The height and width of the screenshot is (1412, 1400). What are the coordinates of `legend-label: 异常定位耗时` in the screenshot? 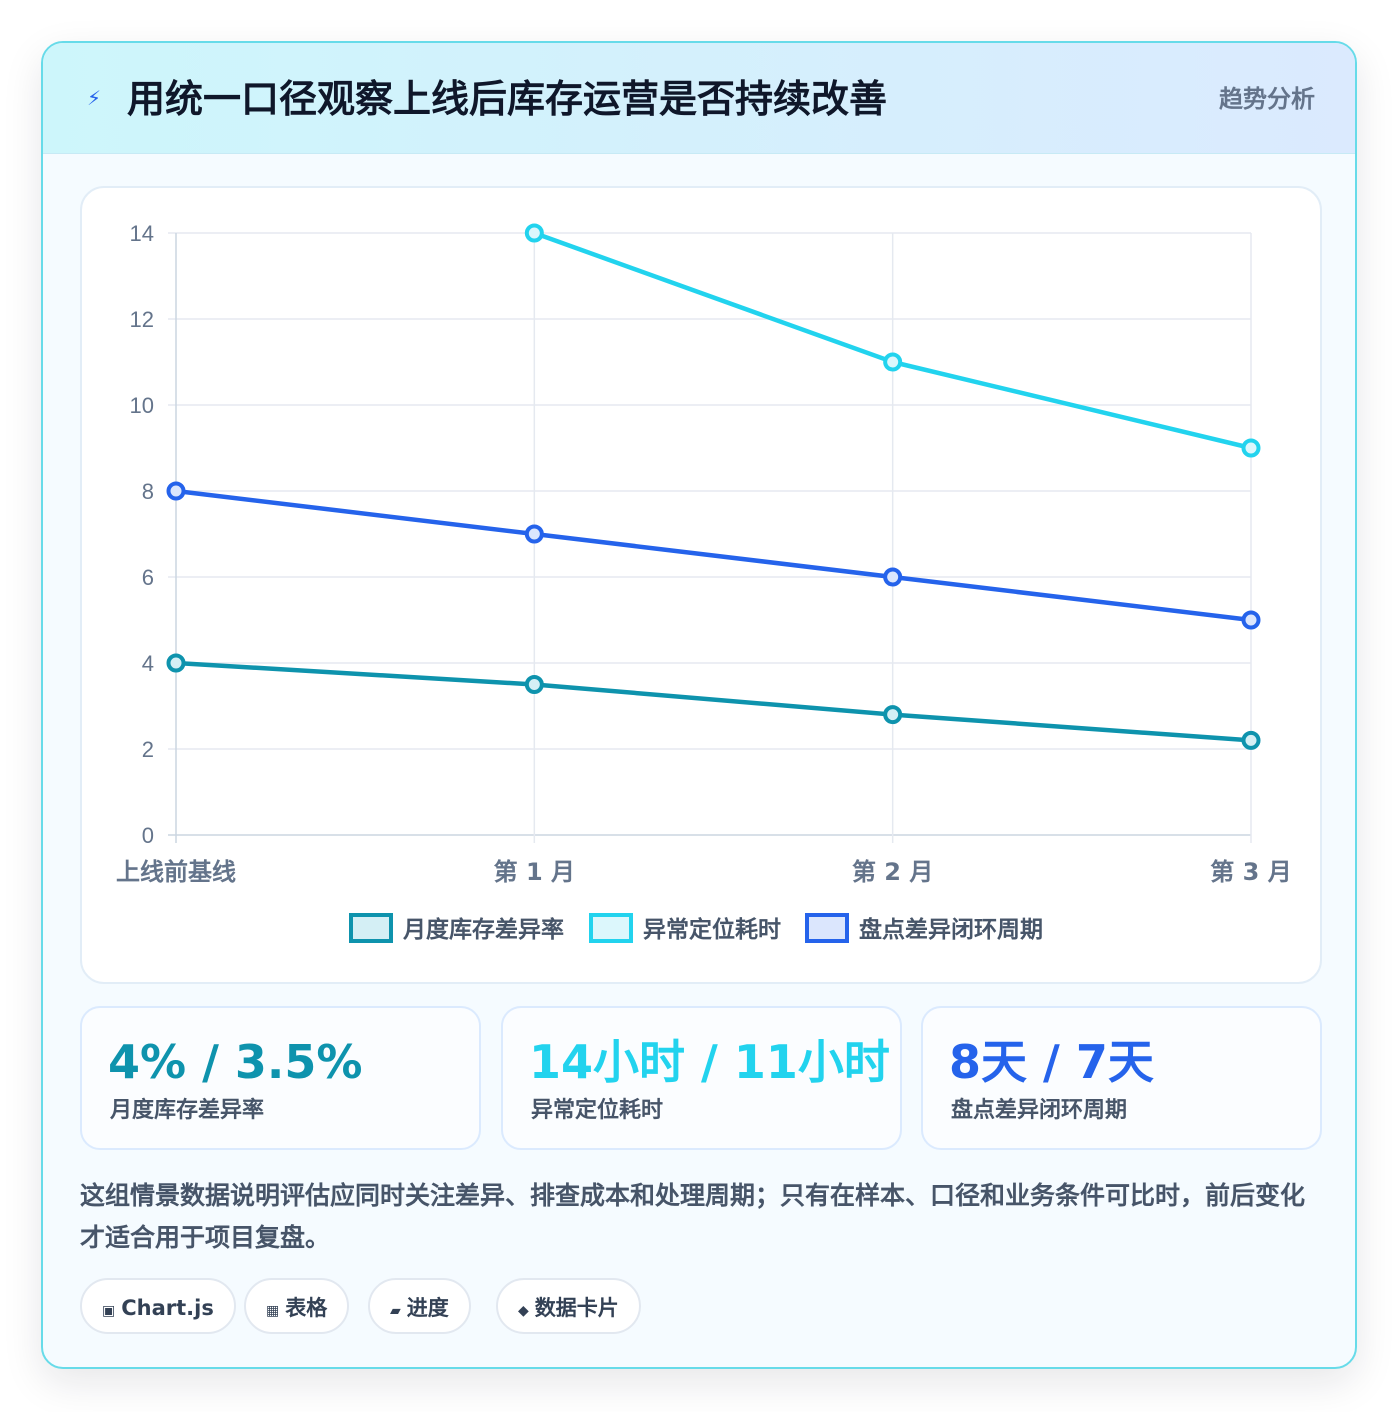 It's located at (712, 929).